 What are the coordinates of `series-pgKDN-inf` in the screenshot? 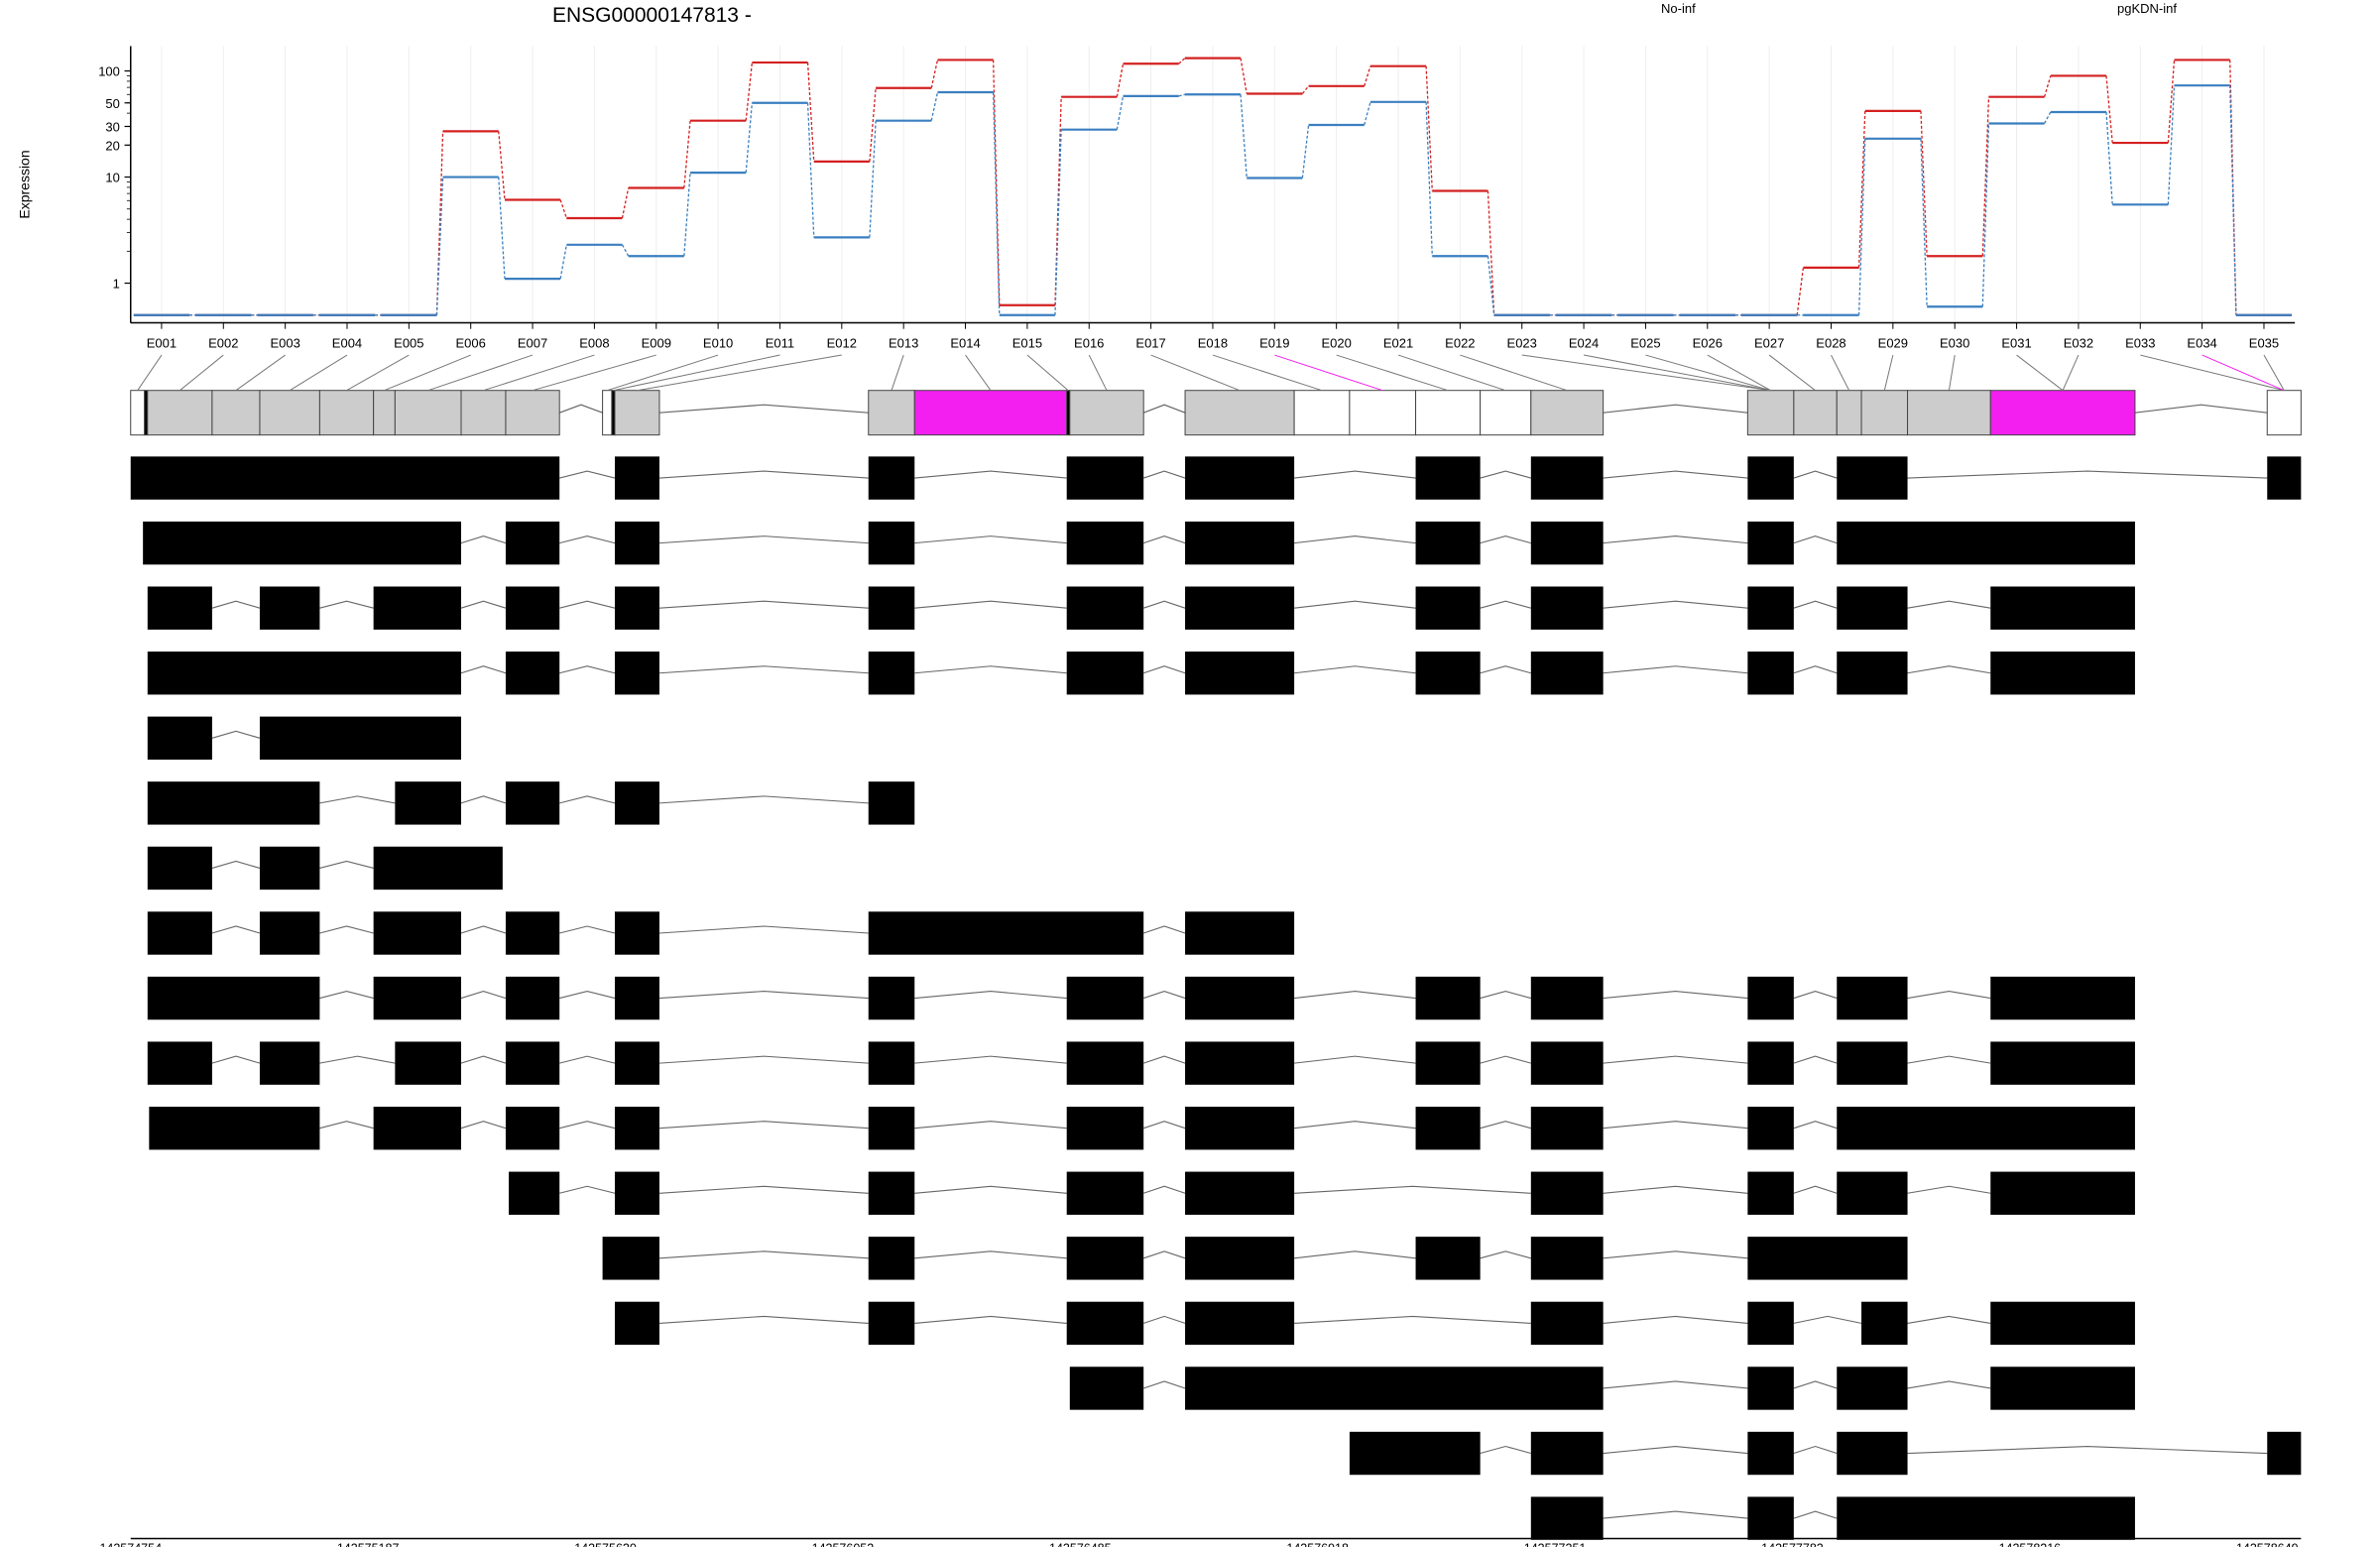 It's located at (1213, 200).